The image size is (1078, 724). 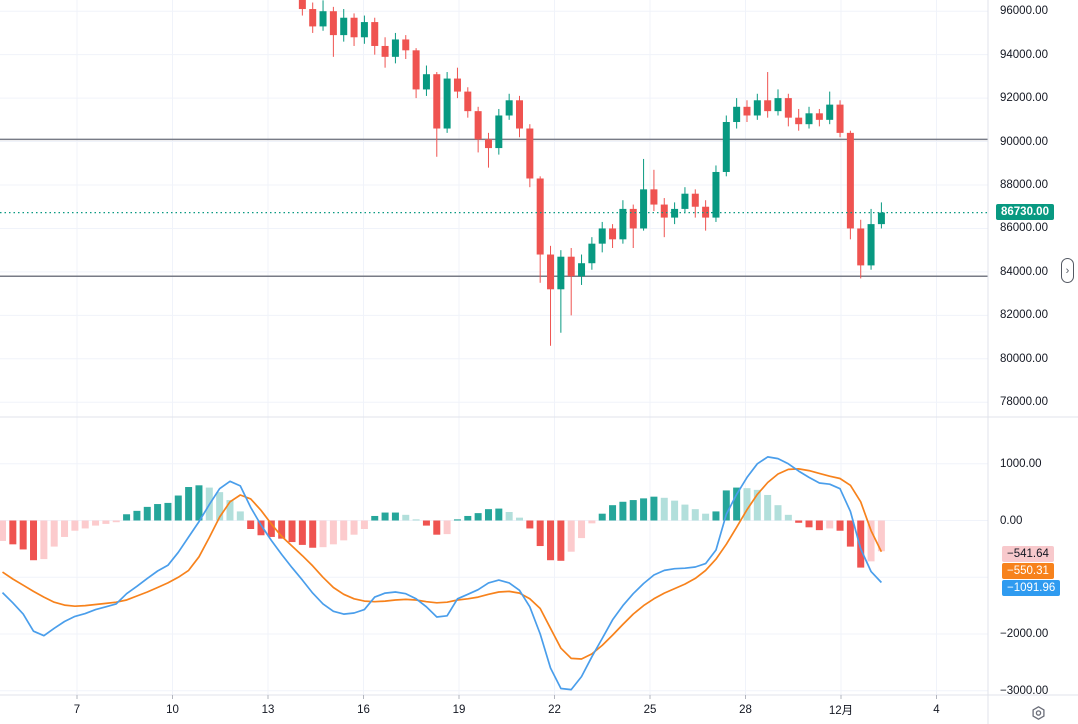 I want to click on macd-line-badge: −1091.96, so click(x=1031, y=588).